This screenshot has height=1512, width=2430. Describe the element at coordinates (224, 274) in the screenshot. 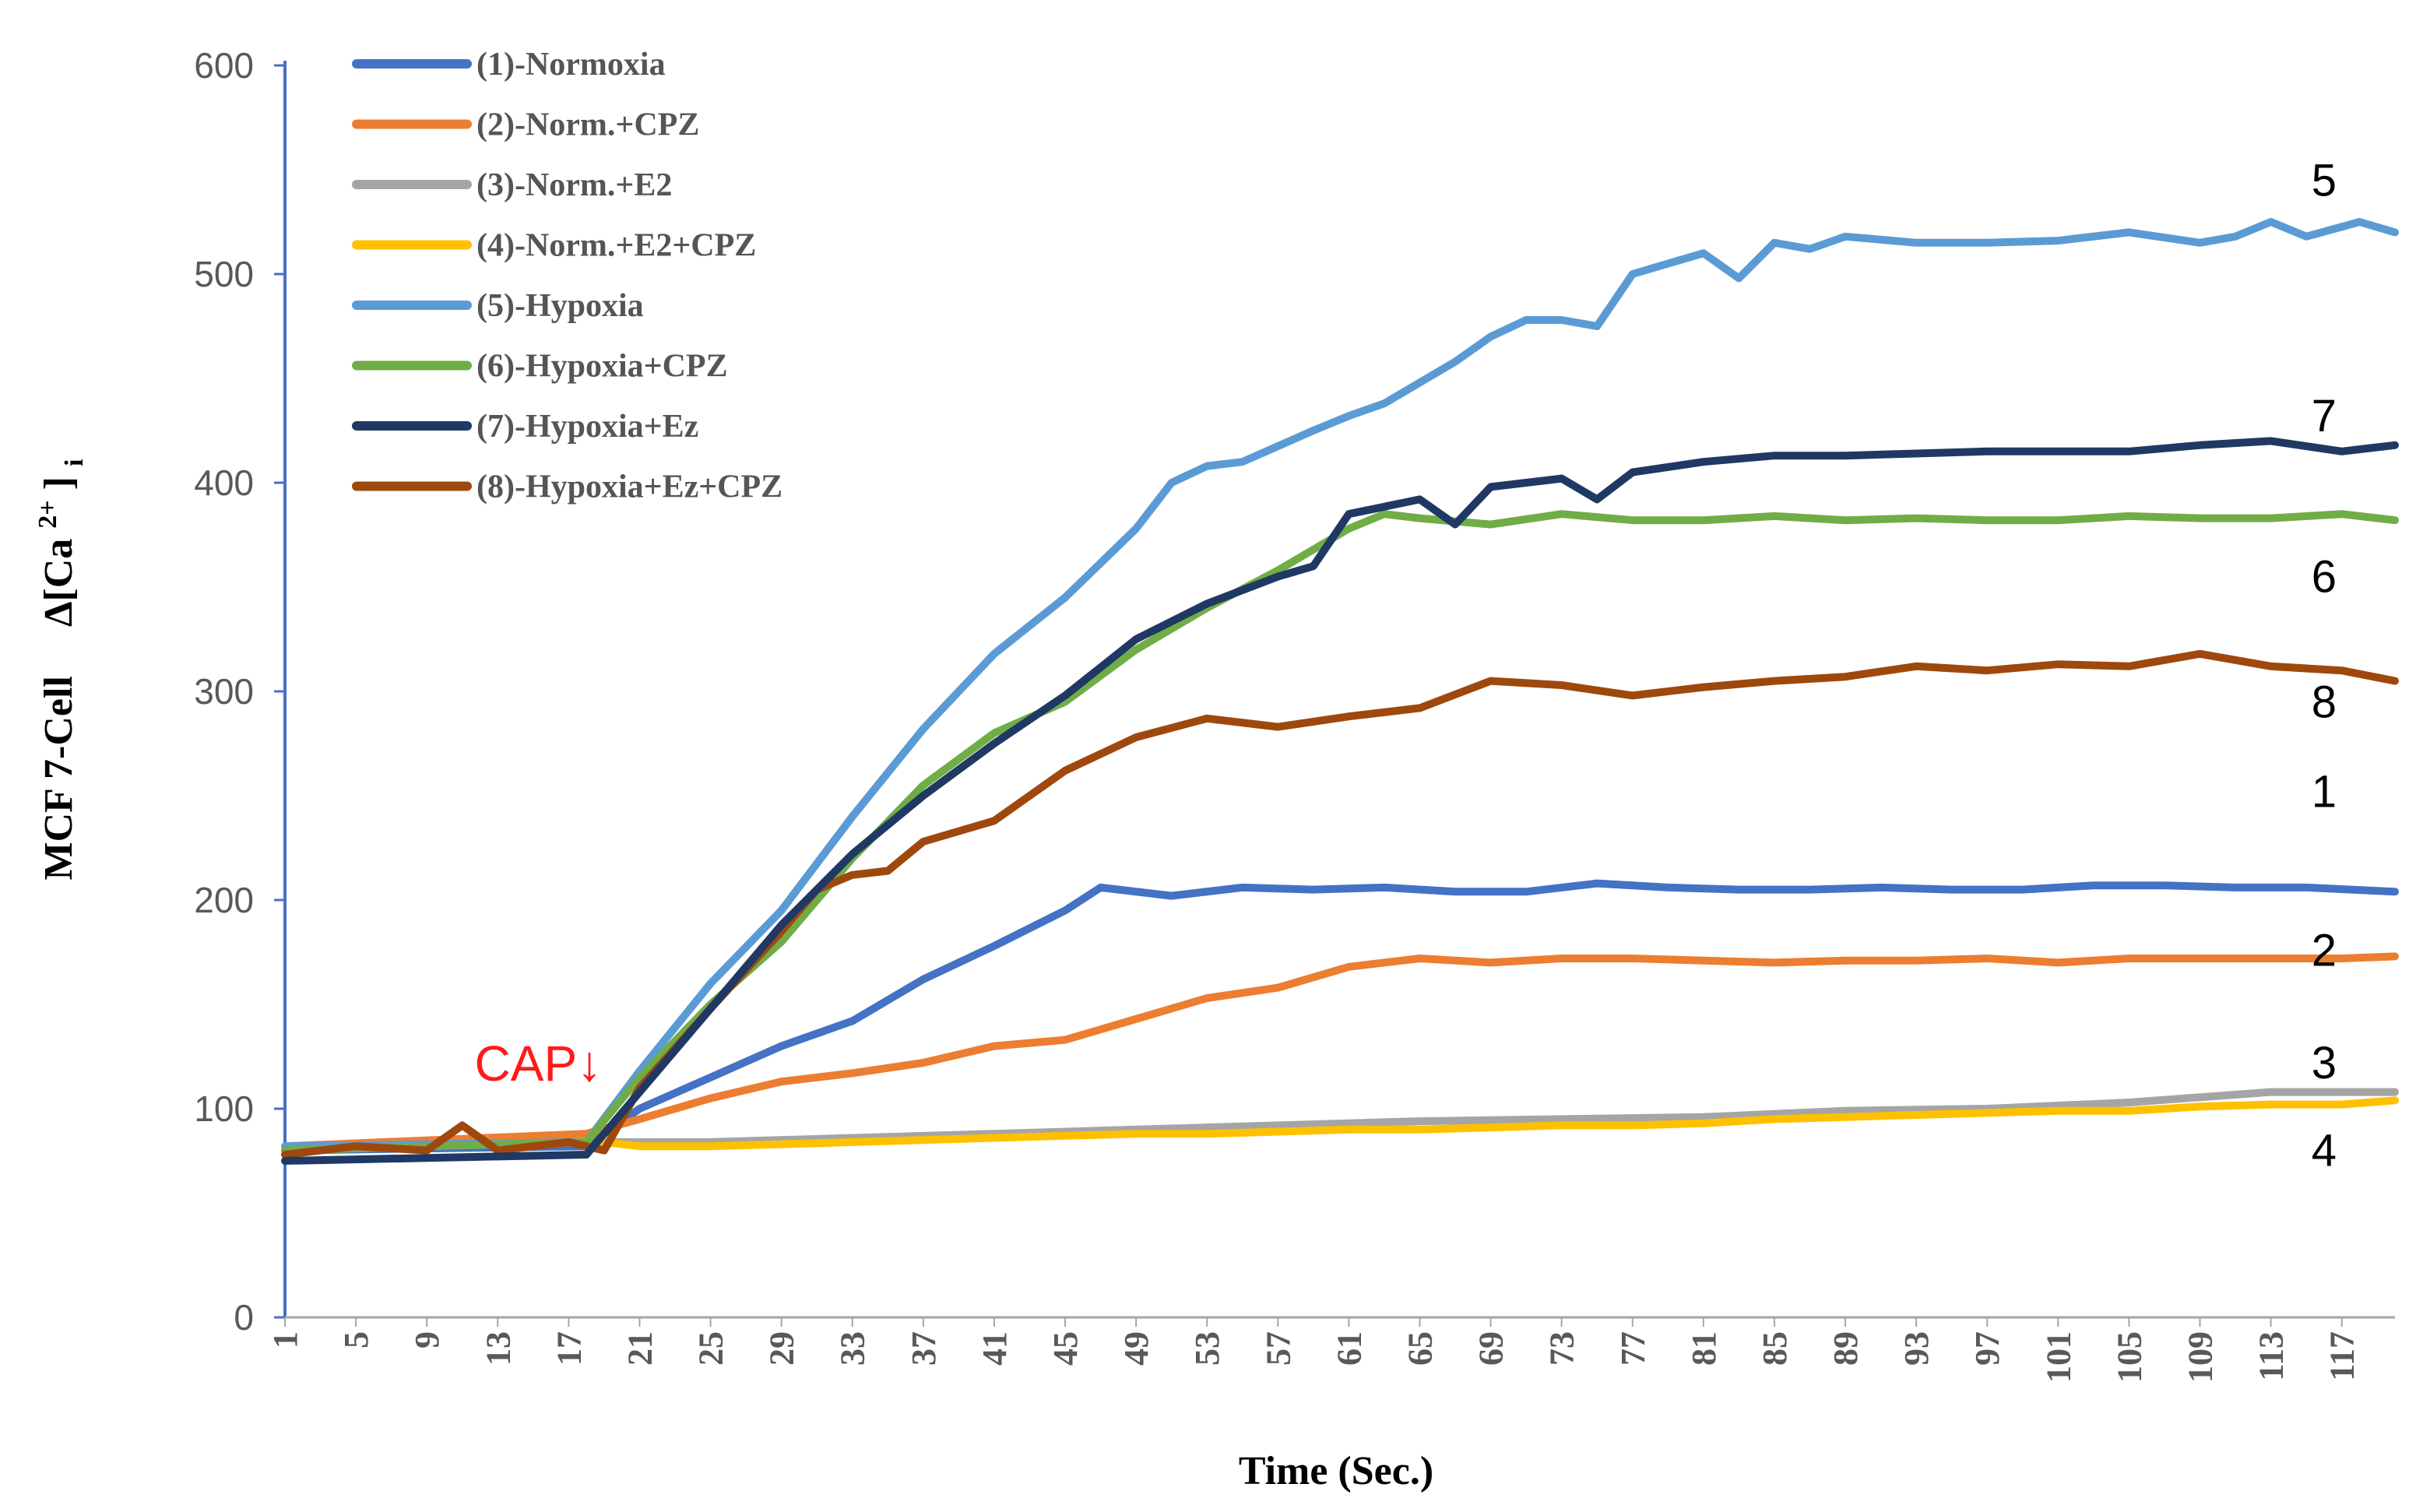

I see `y-tick-label: 500` at that location.